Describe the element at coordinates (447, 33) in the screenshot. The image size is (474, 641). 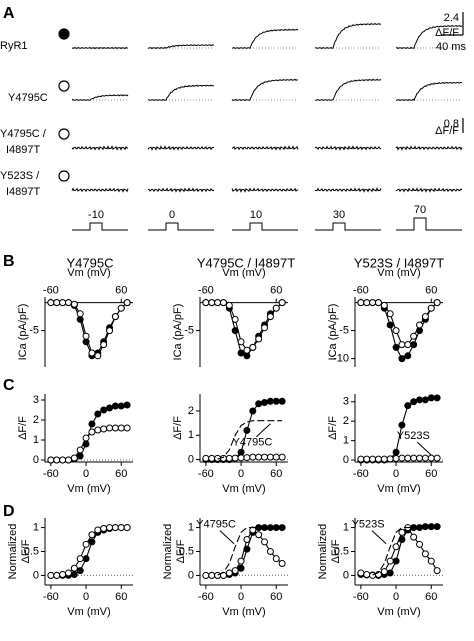
I see `scale-unit: ΔF/F` at that location.